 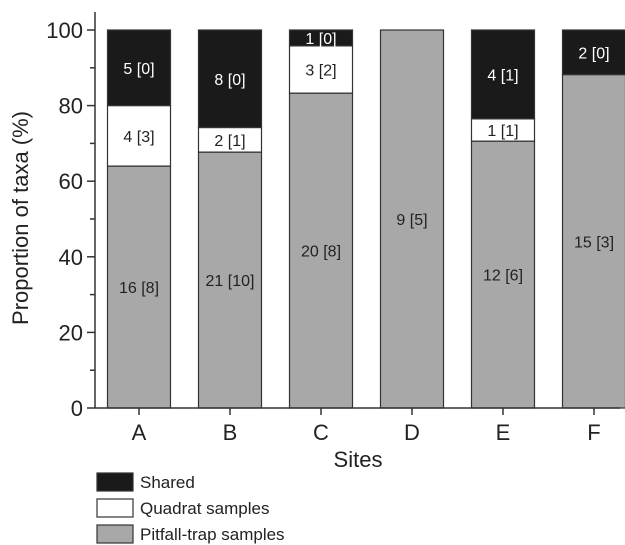 I want to click on x-tick-label-E: E, so click(x=503, y=432).